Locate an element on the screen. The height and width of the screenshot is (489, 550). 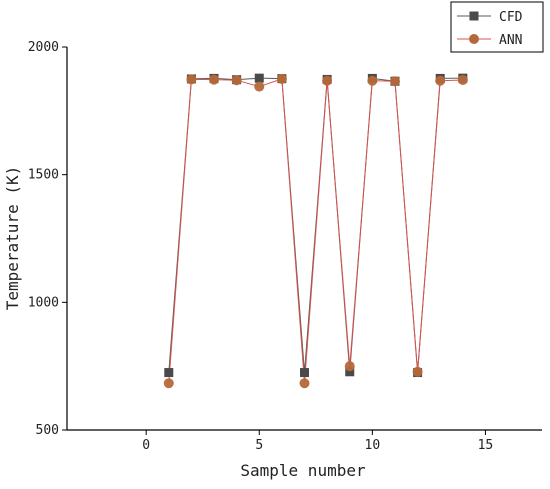
legend-marker-ann is located at coordinates (474, 39).